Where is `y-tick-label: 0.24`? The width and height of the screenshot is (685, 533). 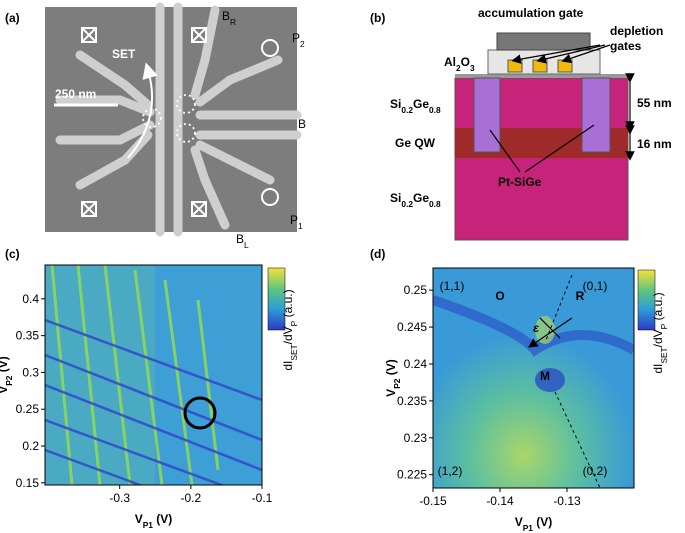
y-tick-label: 0.24 is located at coordinates (416, 364).